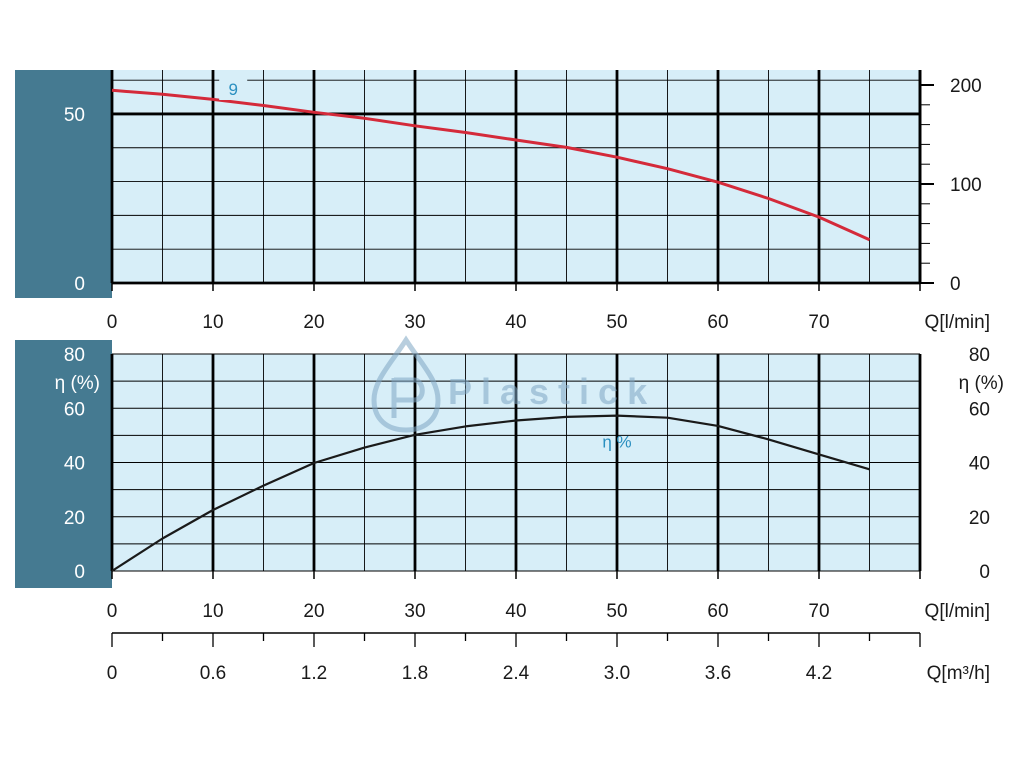 The height and width of the screenshot is (768, 1024). Describe the element at coordinates (74, 409) in the screenshot. I see `bottom-left-tick-label: 60` at that location.